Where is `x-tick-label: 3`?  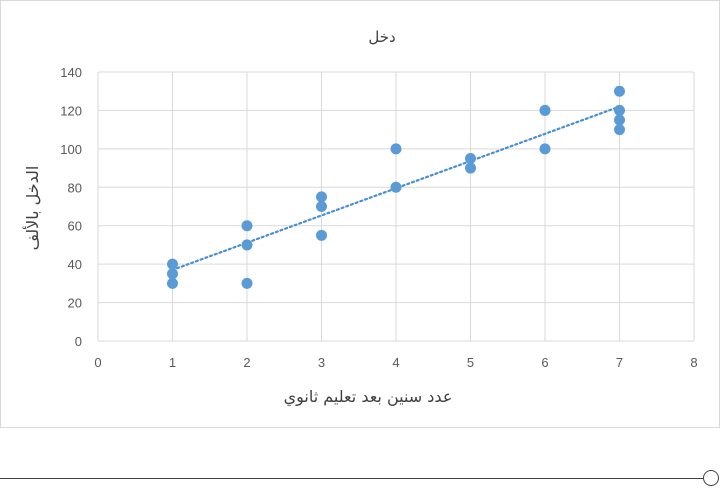 x-tick-label: 3 is located at coordinates (321, 362).